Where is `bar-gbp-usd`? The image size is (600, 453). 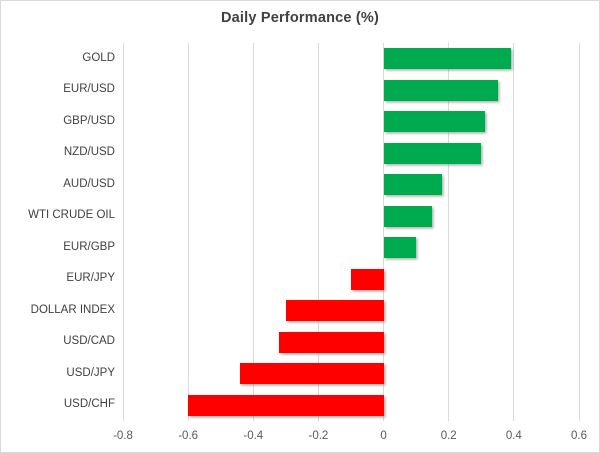
bar-gbp-usd is located at coordinates (434, 122).